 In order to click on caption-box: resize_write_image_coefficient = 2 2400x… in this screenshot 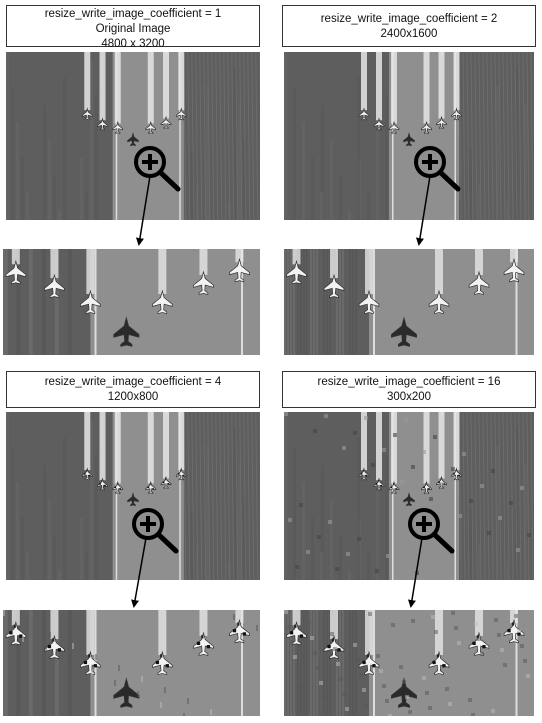, I will do `click(409, 26)`.